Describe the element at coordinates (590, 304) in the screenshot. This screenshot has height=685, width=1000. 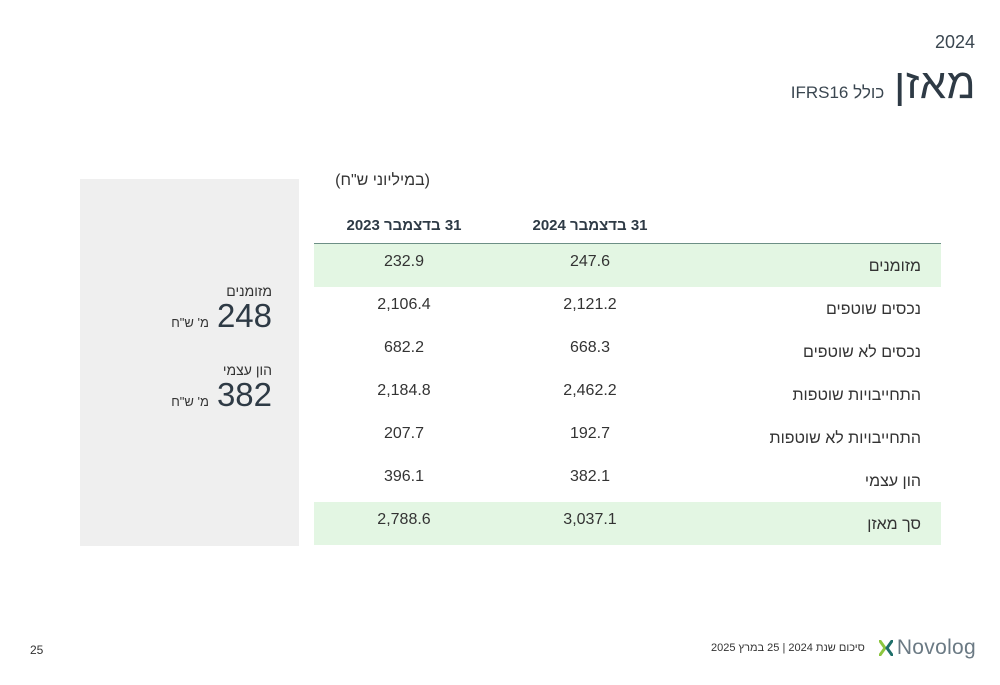
I see `value-2024: 2,121.2` at that location.